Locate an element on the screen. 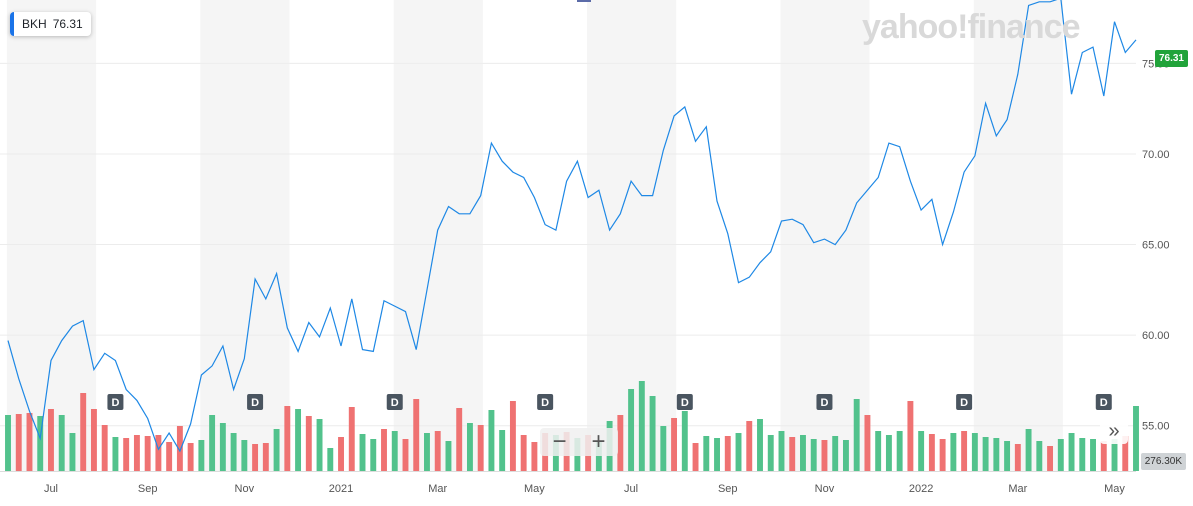  time-axis-labels: Jul Sep Nov 2021 Mar May Jul Sep Nov 2022 Mar May is located at coordinates (568, 483).